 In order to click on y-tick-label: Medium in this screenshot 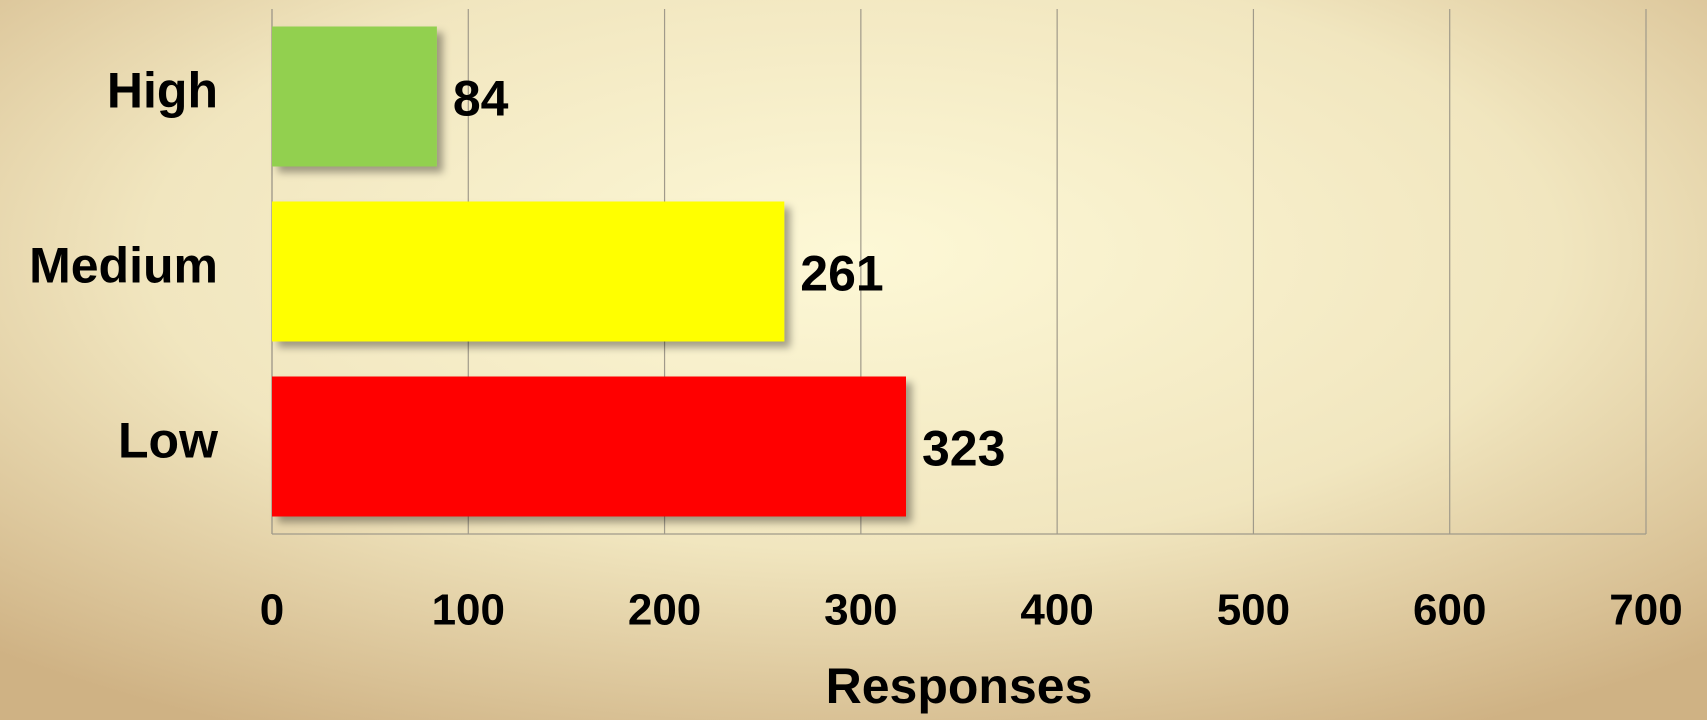, I will do `click(123, 266)`.